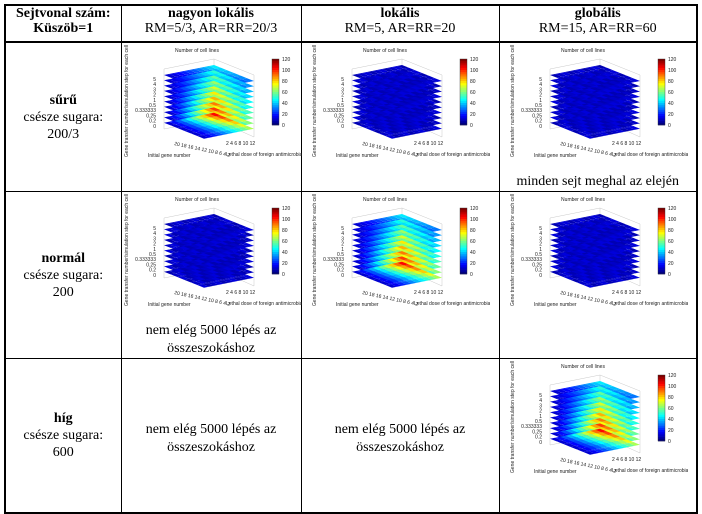 Image resolution: width=702 pixels, height=514 pixels. I want to click on colorbar-tick-label: 60, so click(285, 93).